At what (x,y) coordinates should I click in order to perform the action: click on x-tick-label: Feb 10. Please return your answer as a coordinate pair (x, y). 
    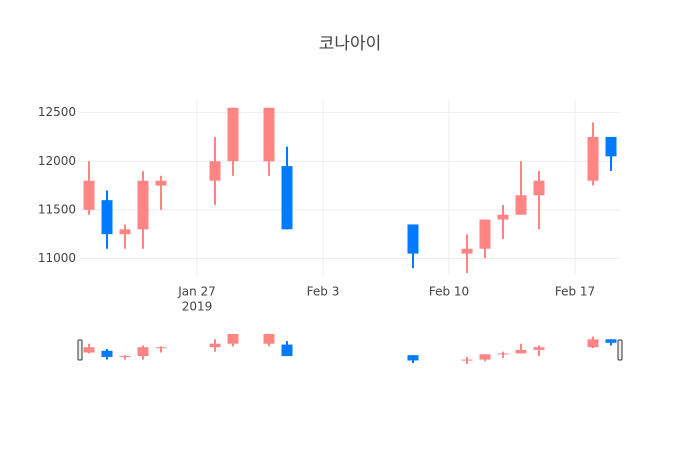
    Looking at the image, I should click on (449, 292).